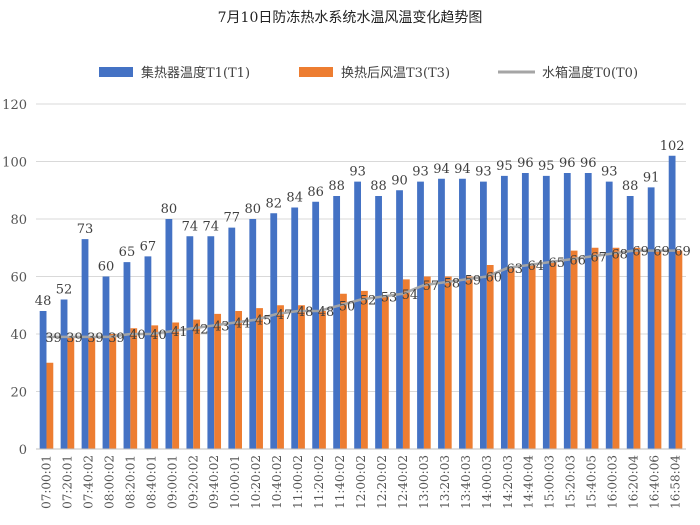 The image size is (700, 525). Describe the element at coordinates (18, 278) in the screenshot. I see `y-tick-label: 60` at that location.